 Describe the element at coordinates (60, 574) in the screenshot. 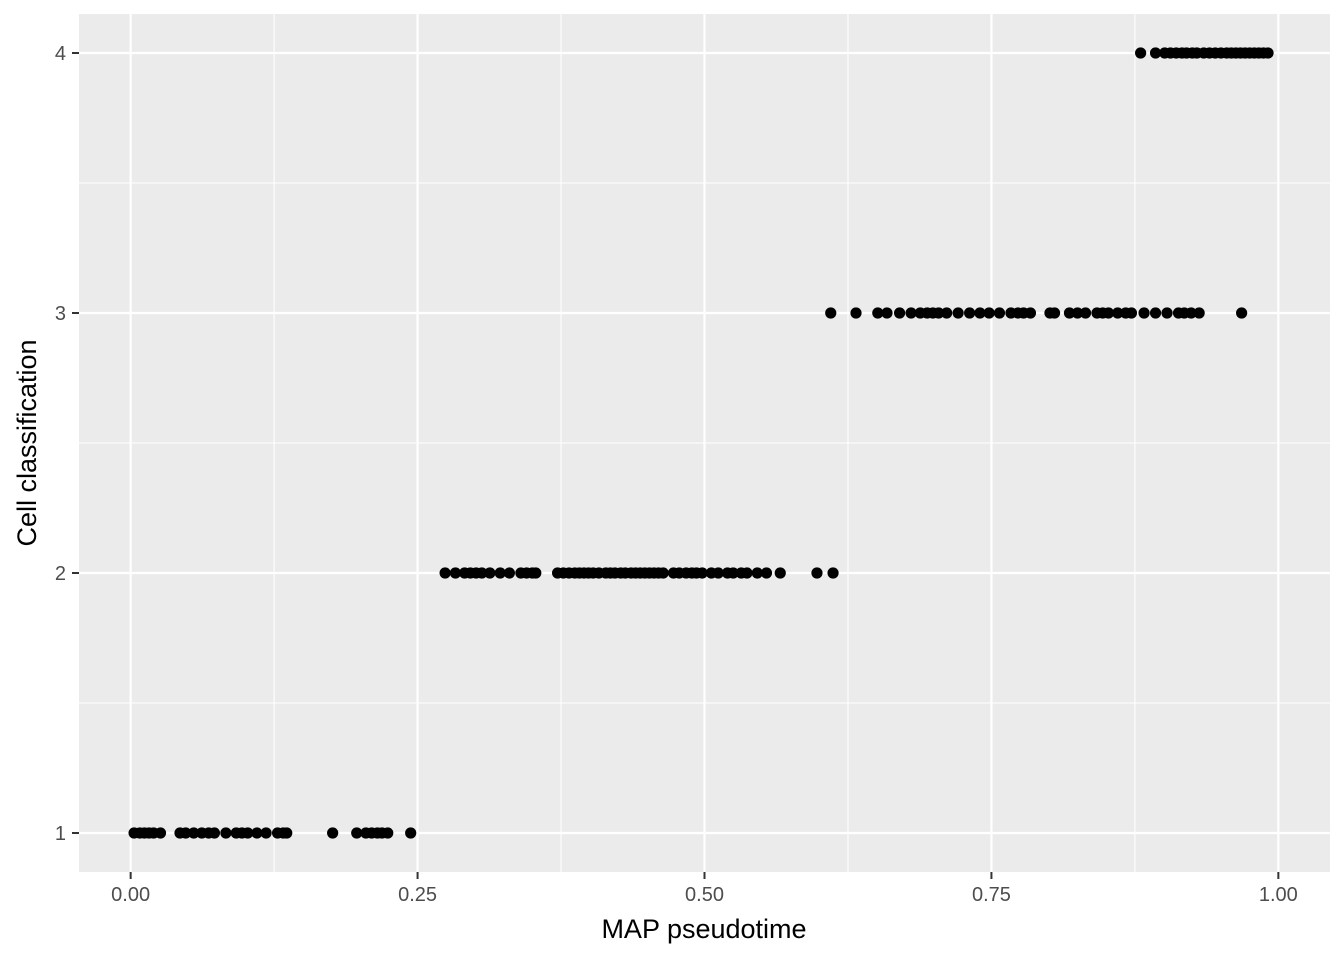

I see `y-tick-label: 2` at that location.